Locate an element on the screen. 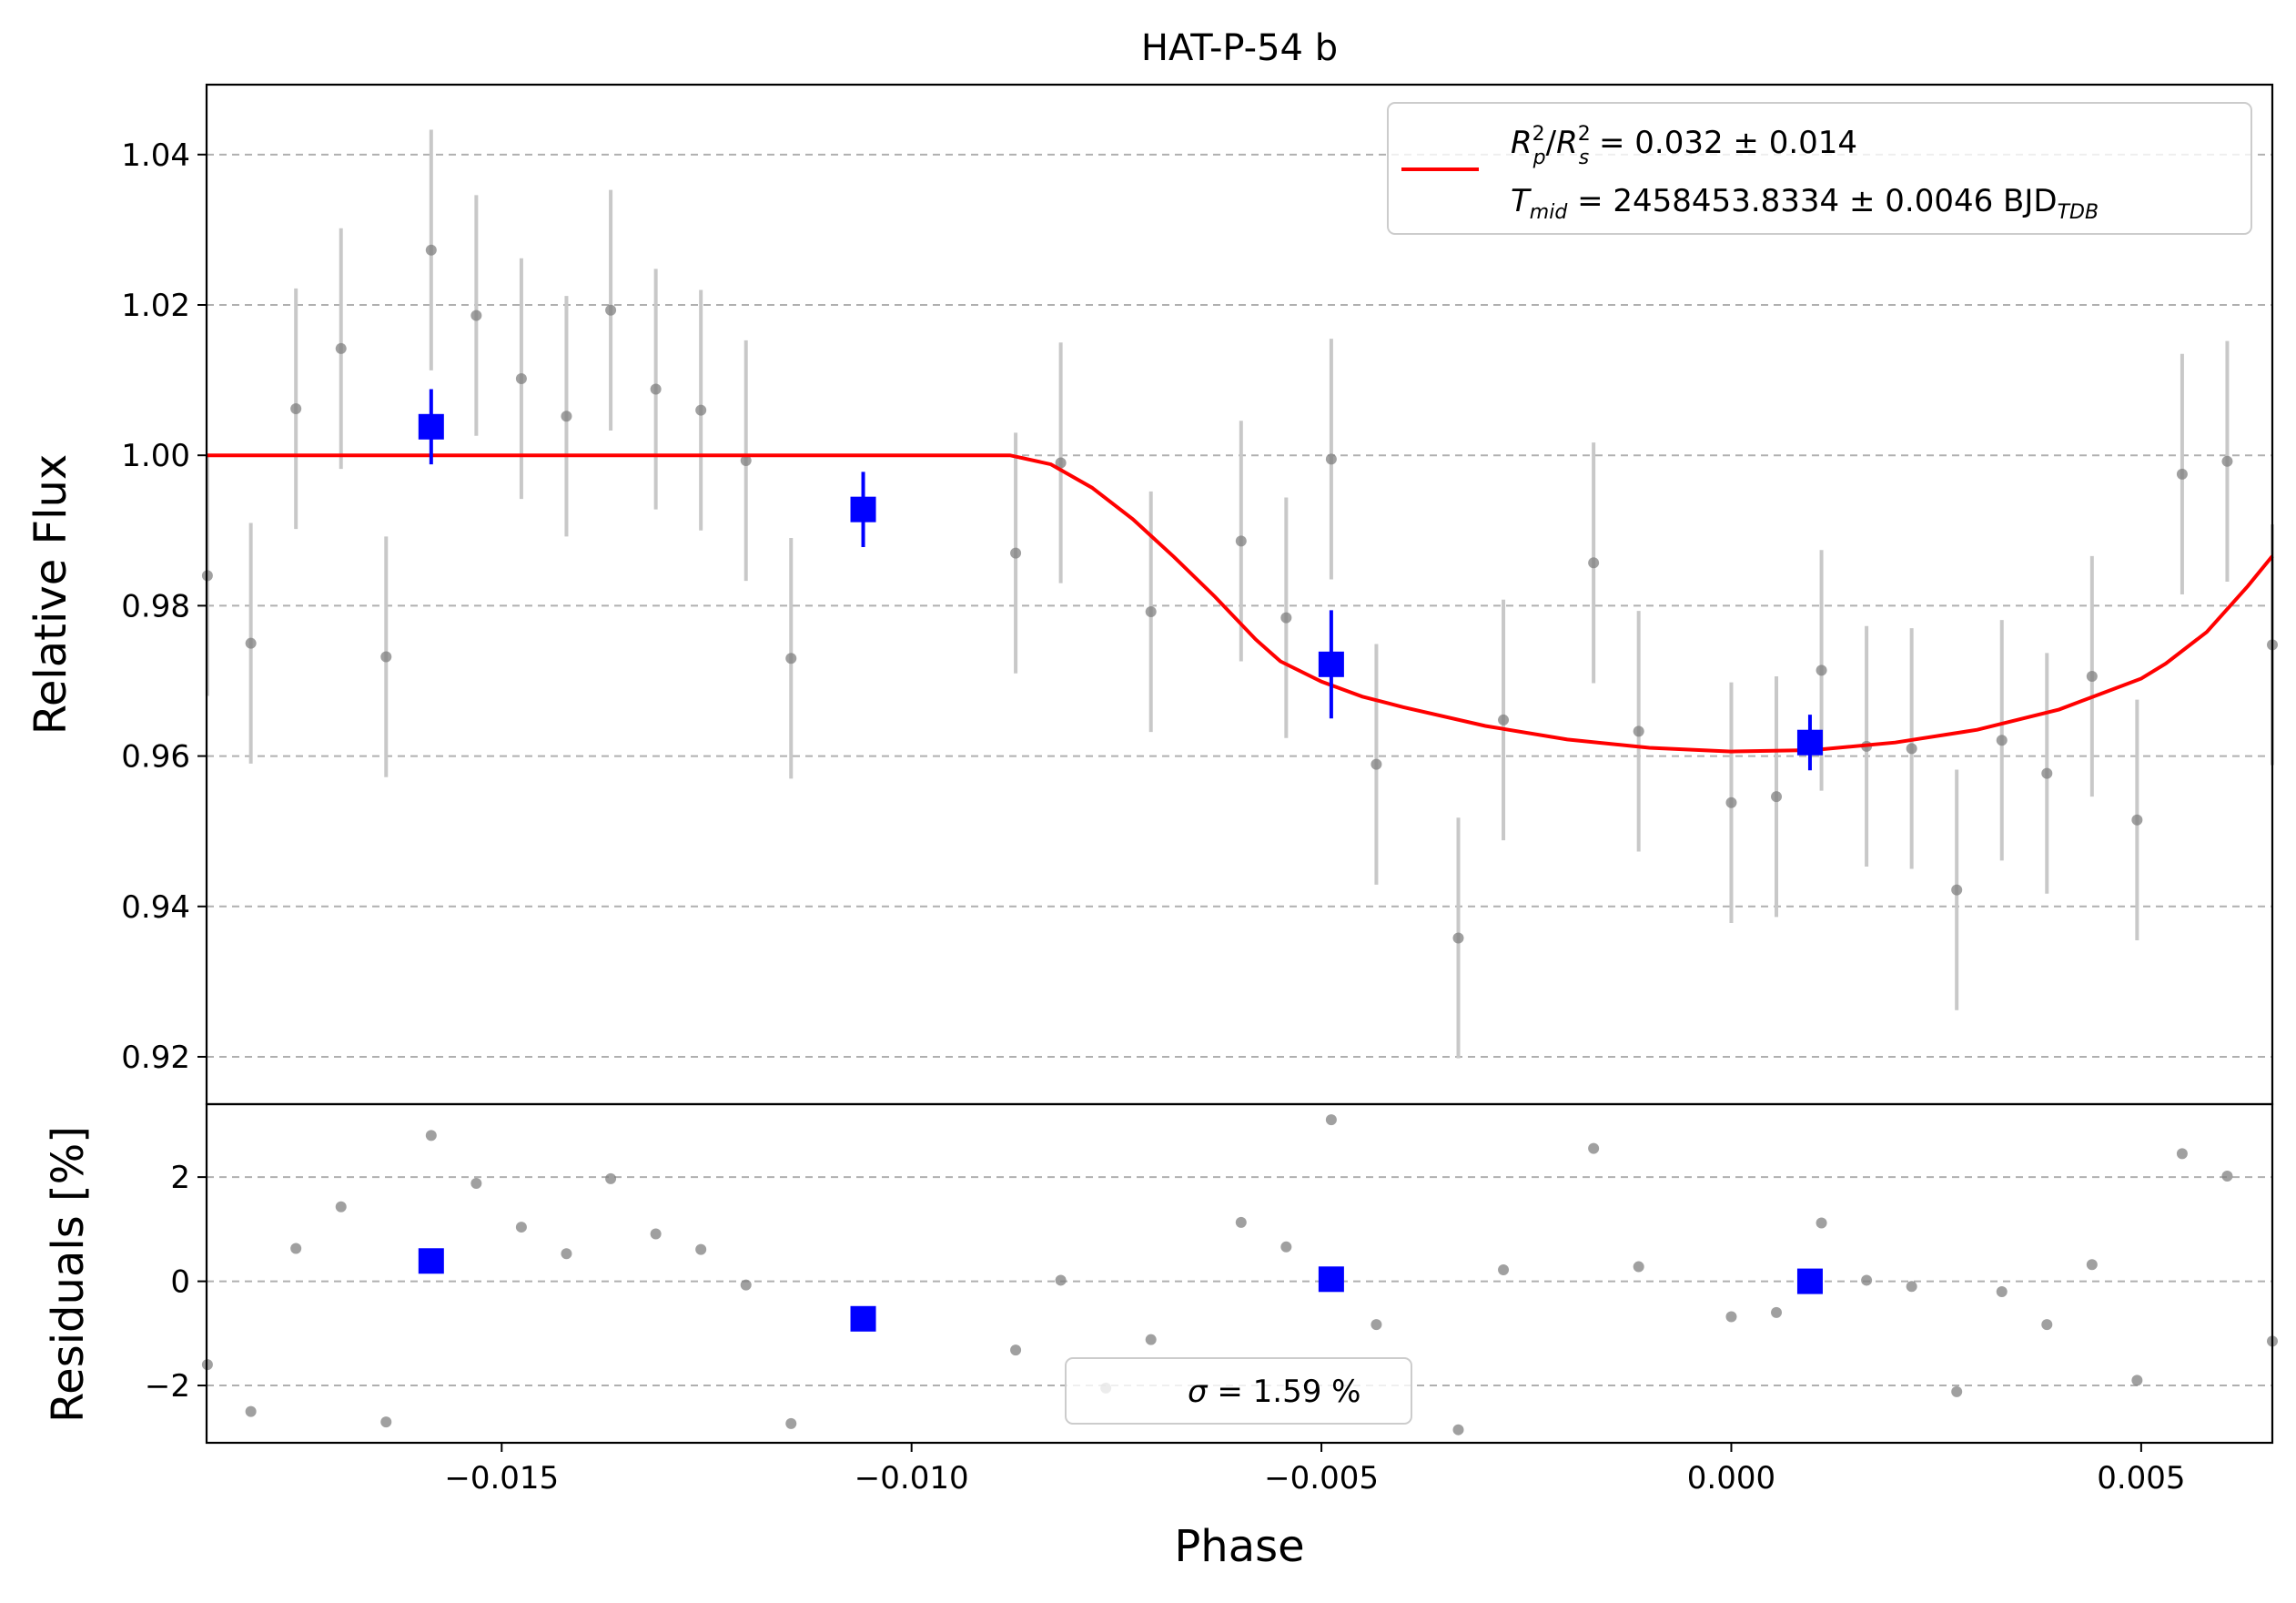 The image size is (2296, 1603). legend-tmid-value: = 2458453.8334 ± 0.0046 BJD is located at coordinates (1812, 201).